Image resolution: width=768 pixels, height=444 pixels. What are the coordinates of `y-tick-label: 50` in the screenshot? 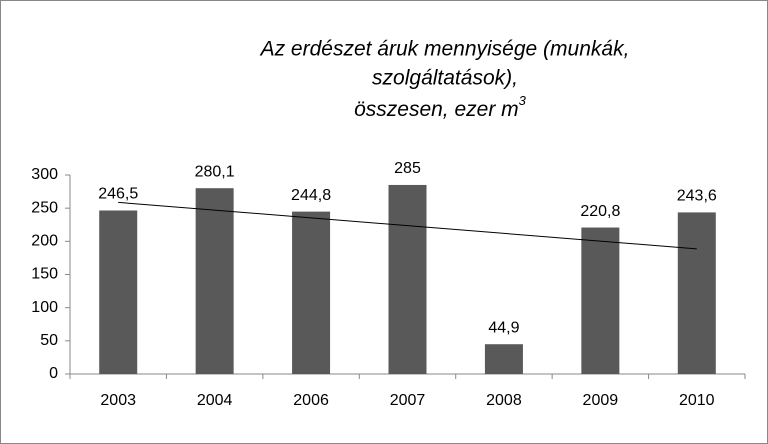 It's located at (49, 340).